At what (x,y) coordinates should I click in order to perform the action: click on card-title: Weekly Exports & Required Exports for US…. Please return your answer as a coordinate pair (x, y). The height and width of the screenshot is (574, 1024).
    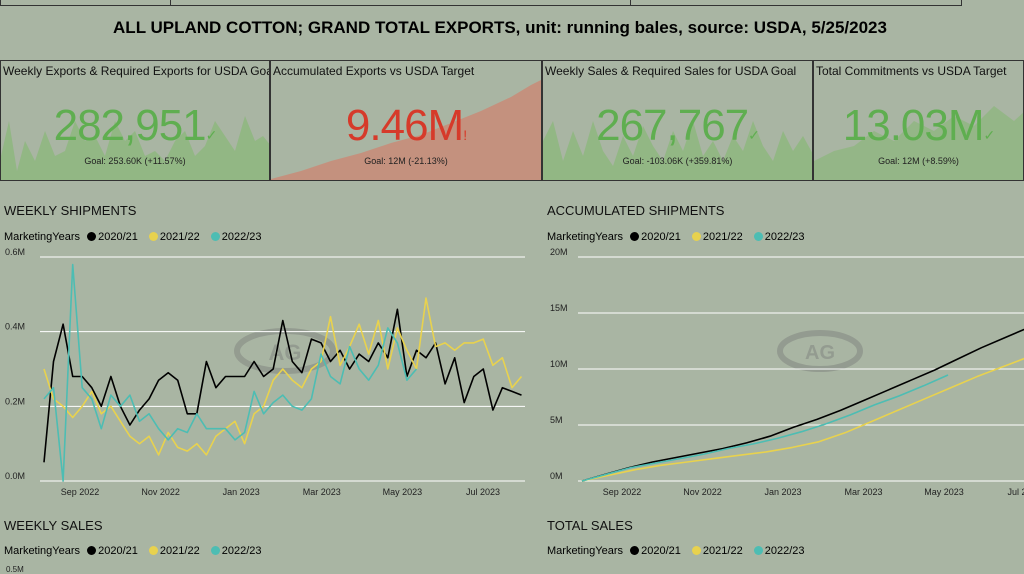
    Looking at the image, I should click on (136, 71).